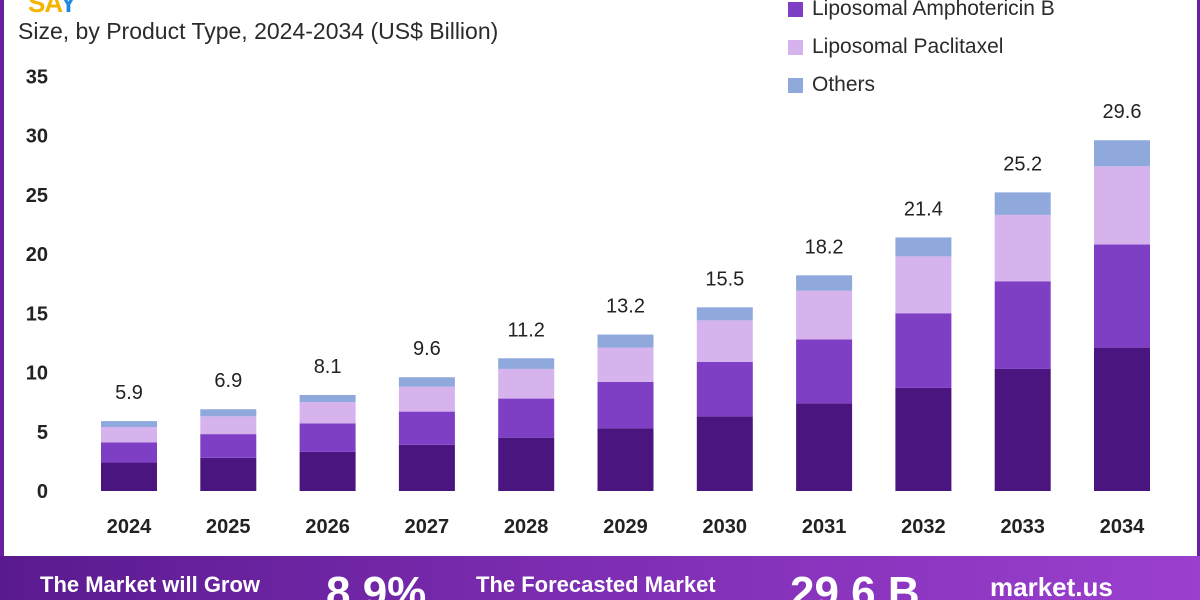 The image size is (1200, 600). Describe the element at coordinates (327, 527) in the screenshot. I see `x-tick-label: 2026` at that location.